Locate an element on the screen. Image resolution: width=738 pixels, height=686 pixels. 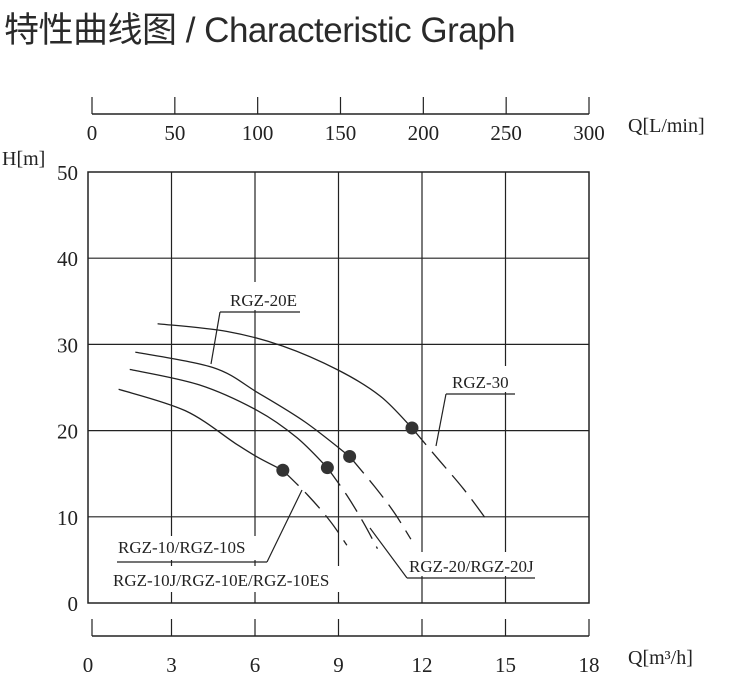
curve-dashed-rgz-20-rgz-20j is located at coordinates (352, 508).